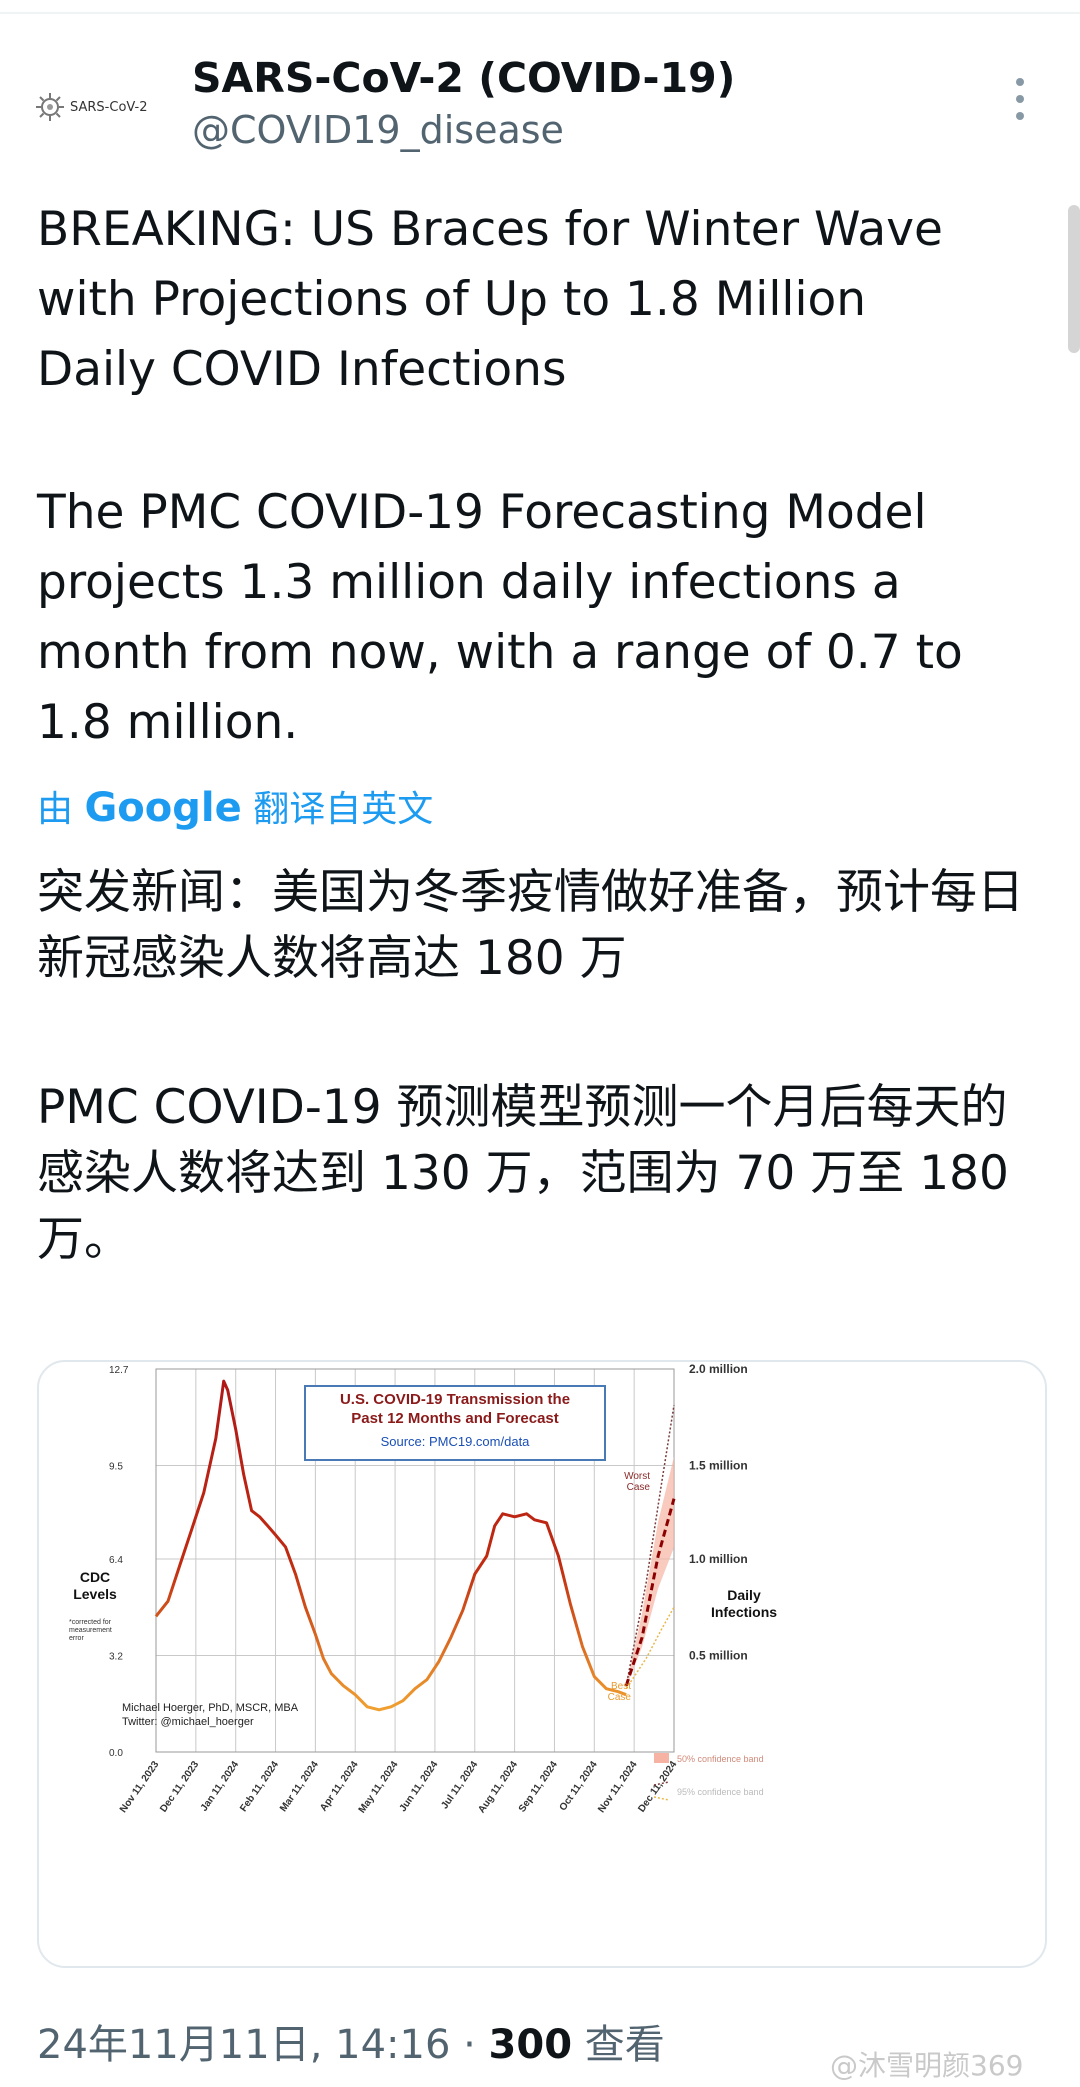 This screenshot has width=1080, height=2087. I want to click on google-logo-text: Google, so click(163, 808).